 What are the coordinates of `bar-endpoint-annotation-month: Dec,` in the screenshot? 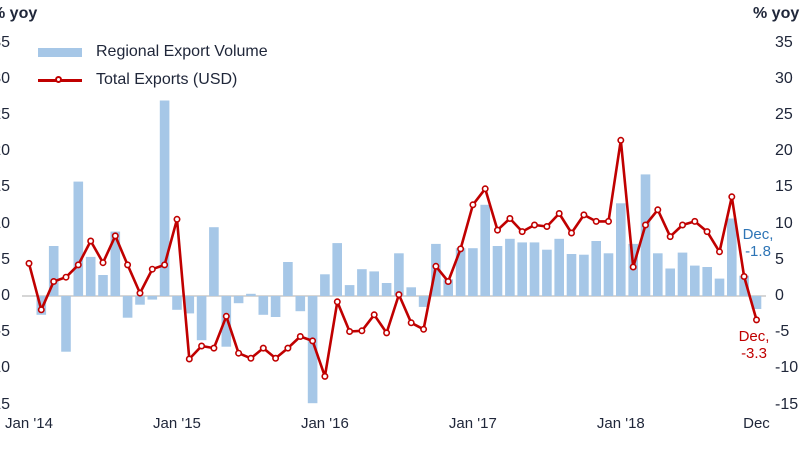 It's located at (758, 234).